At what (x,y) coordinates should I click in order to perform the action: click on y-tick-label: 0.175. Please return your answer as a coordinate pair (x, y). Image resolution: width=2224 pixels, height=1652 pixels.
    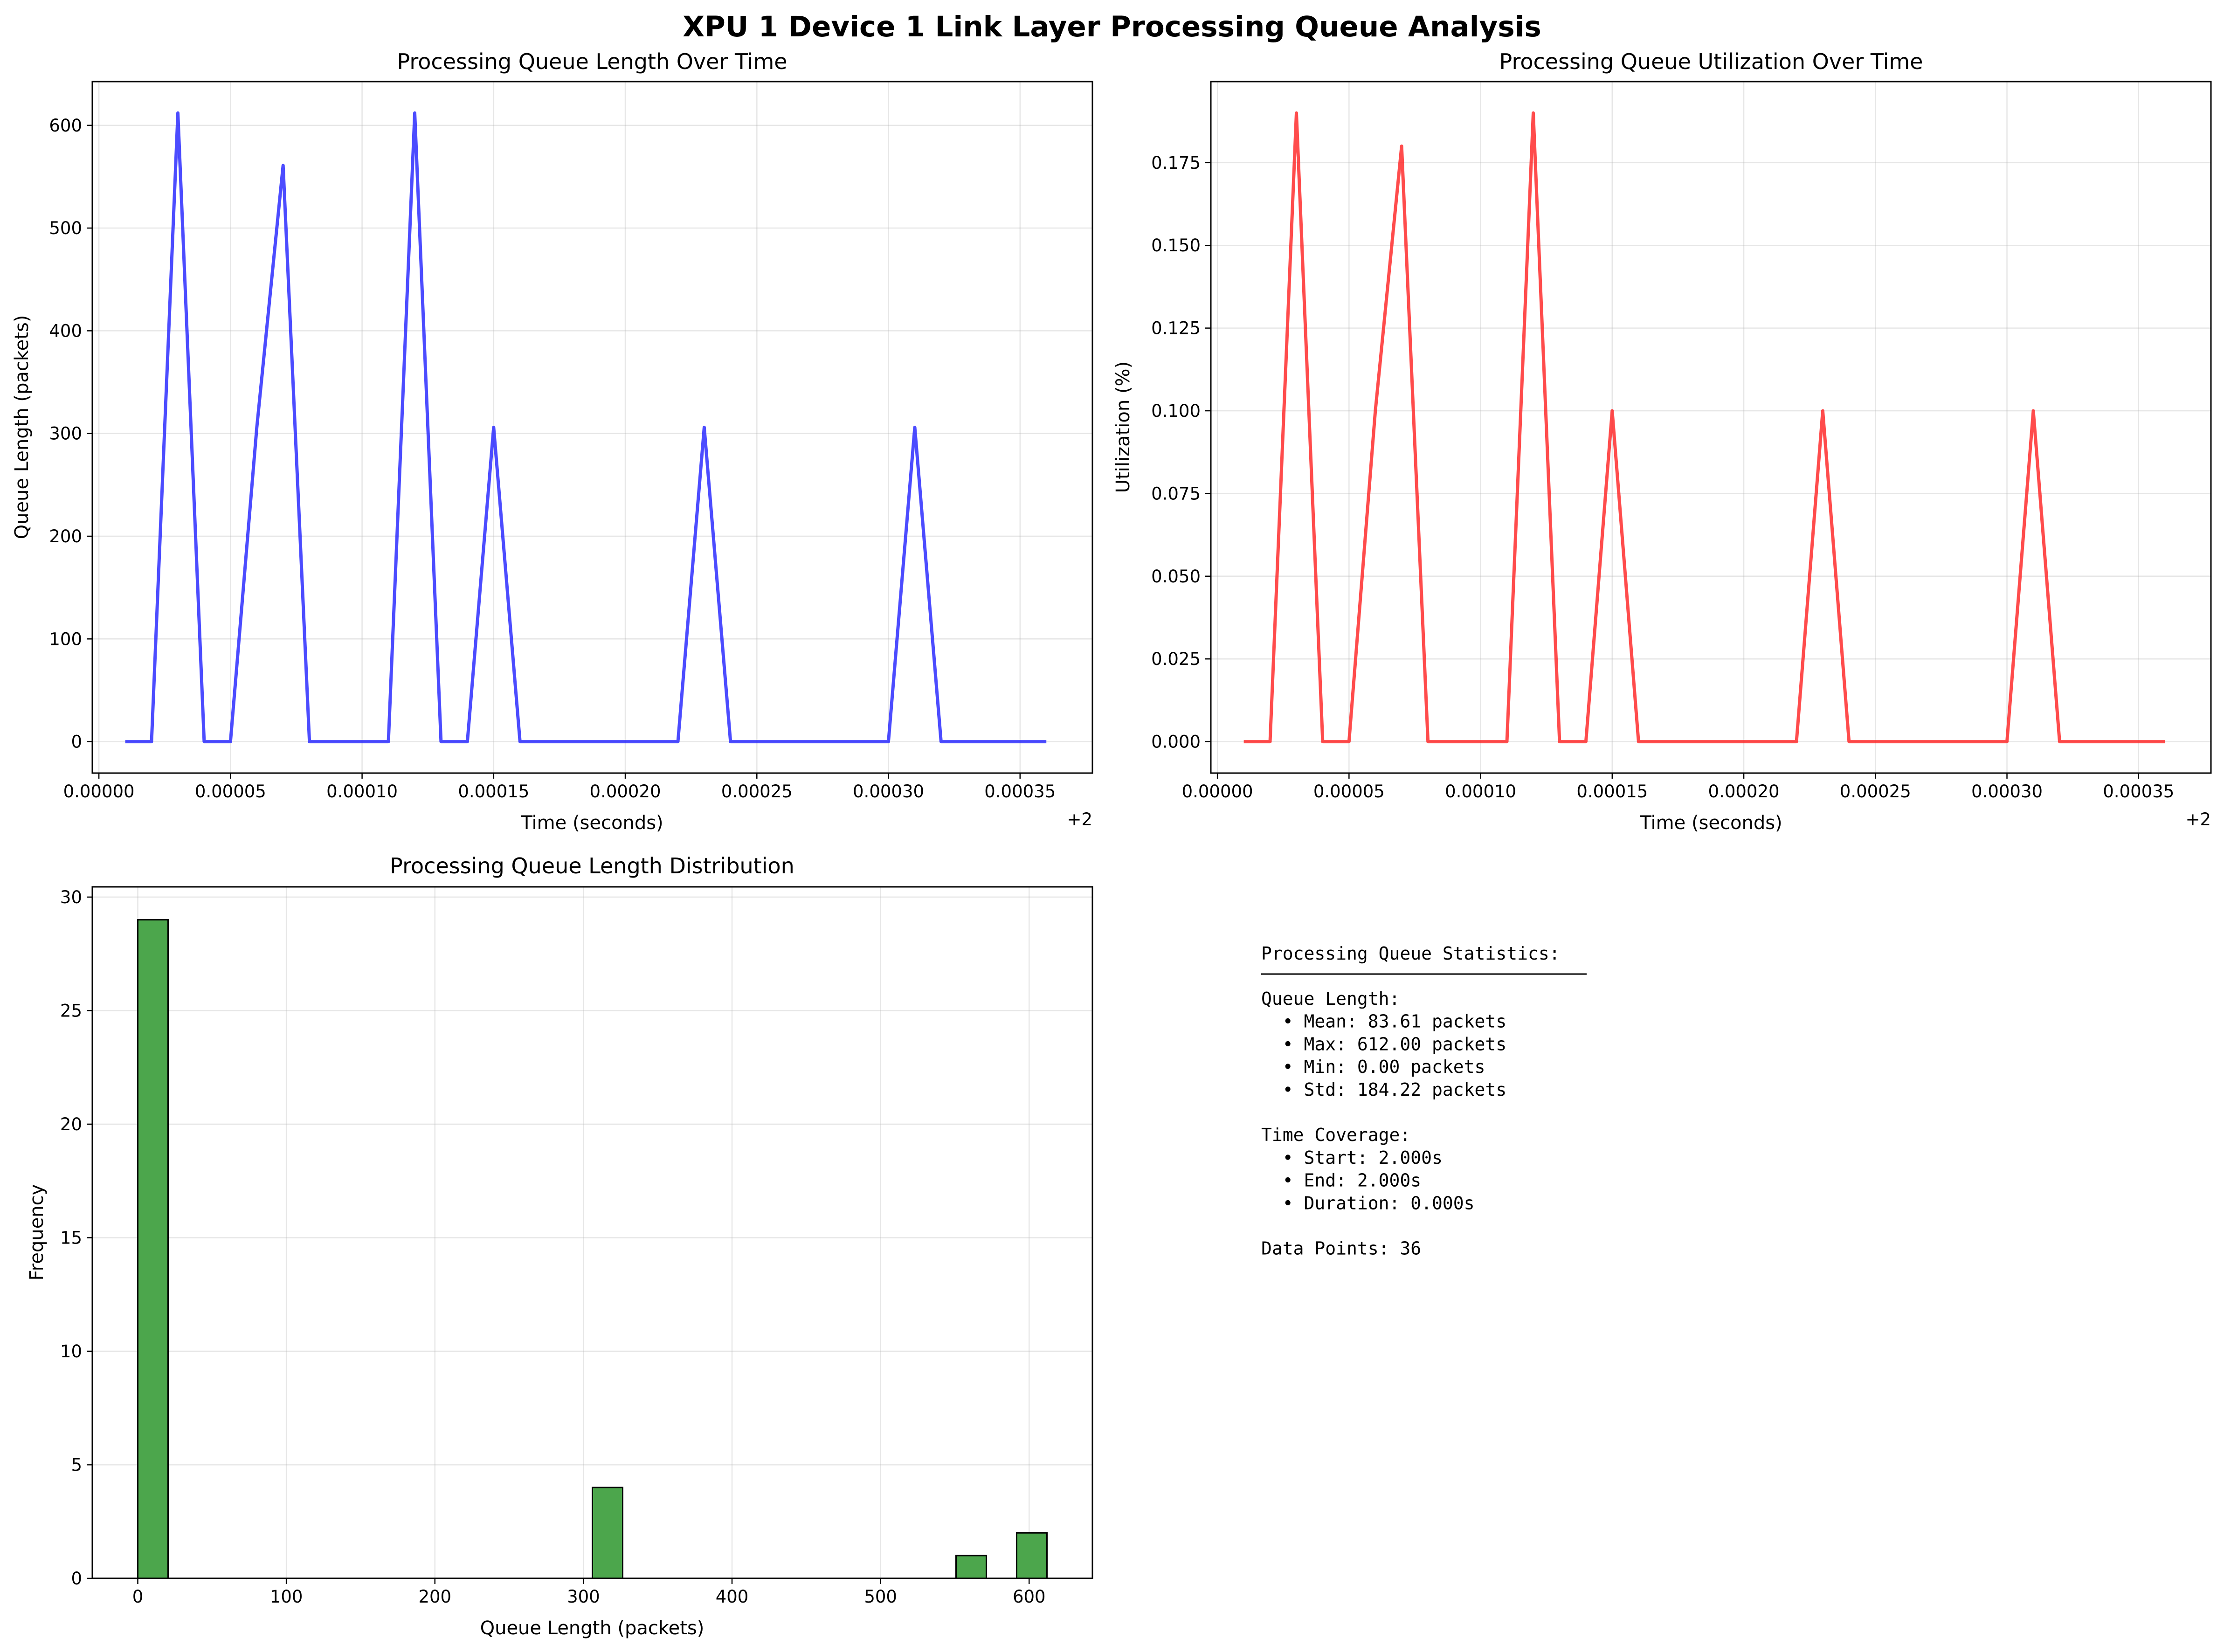
    Looking at the image, I should click on (1176, 163).